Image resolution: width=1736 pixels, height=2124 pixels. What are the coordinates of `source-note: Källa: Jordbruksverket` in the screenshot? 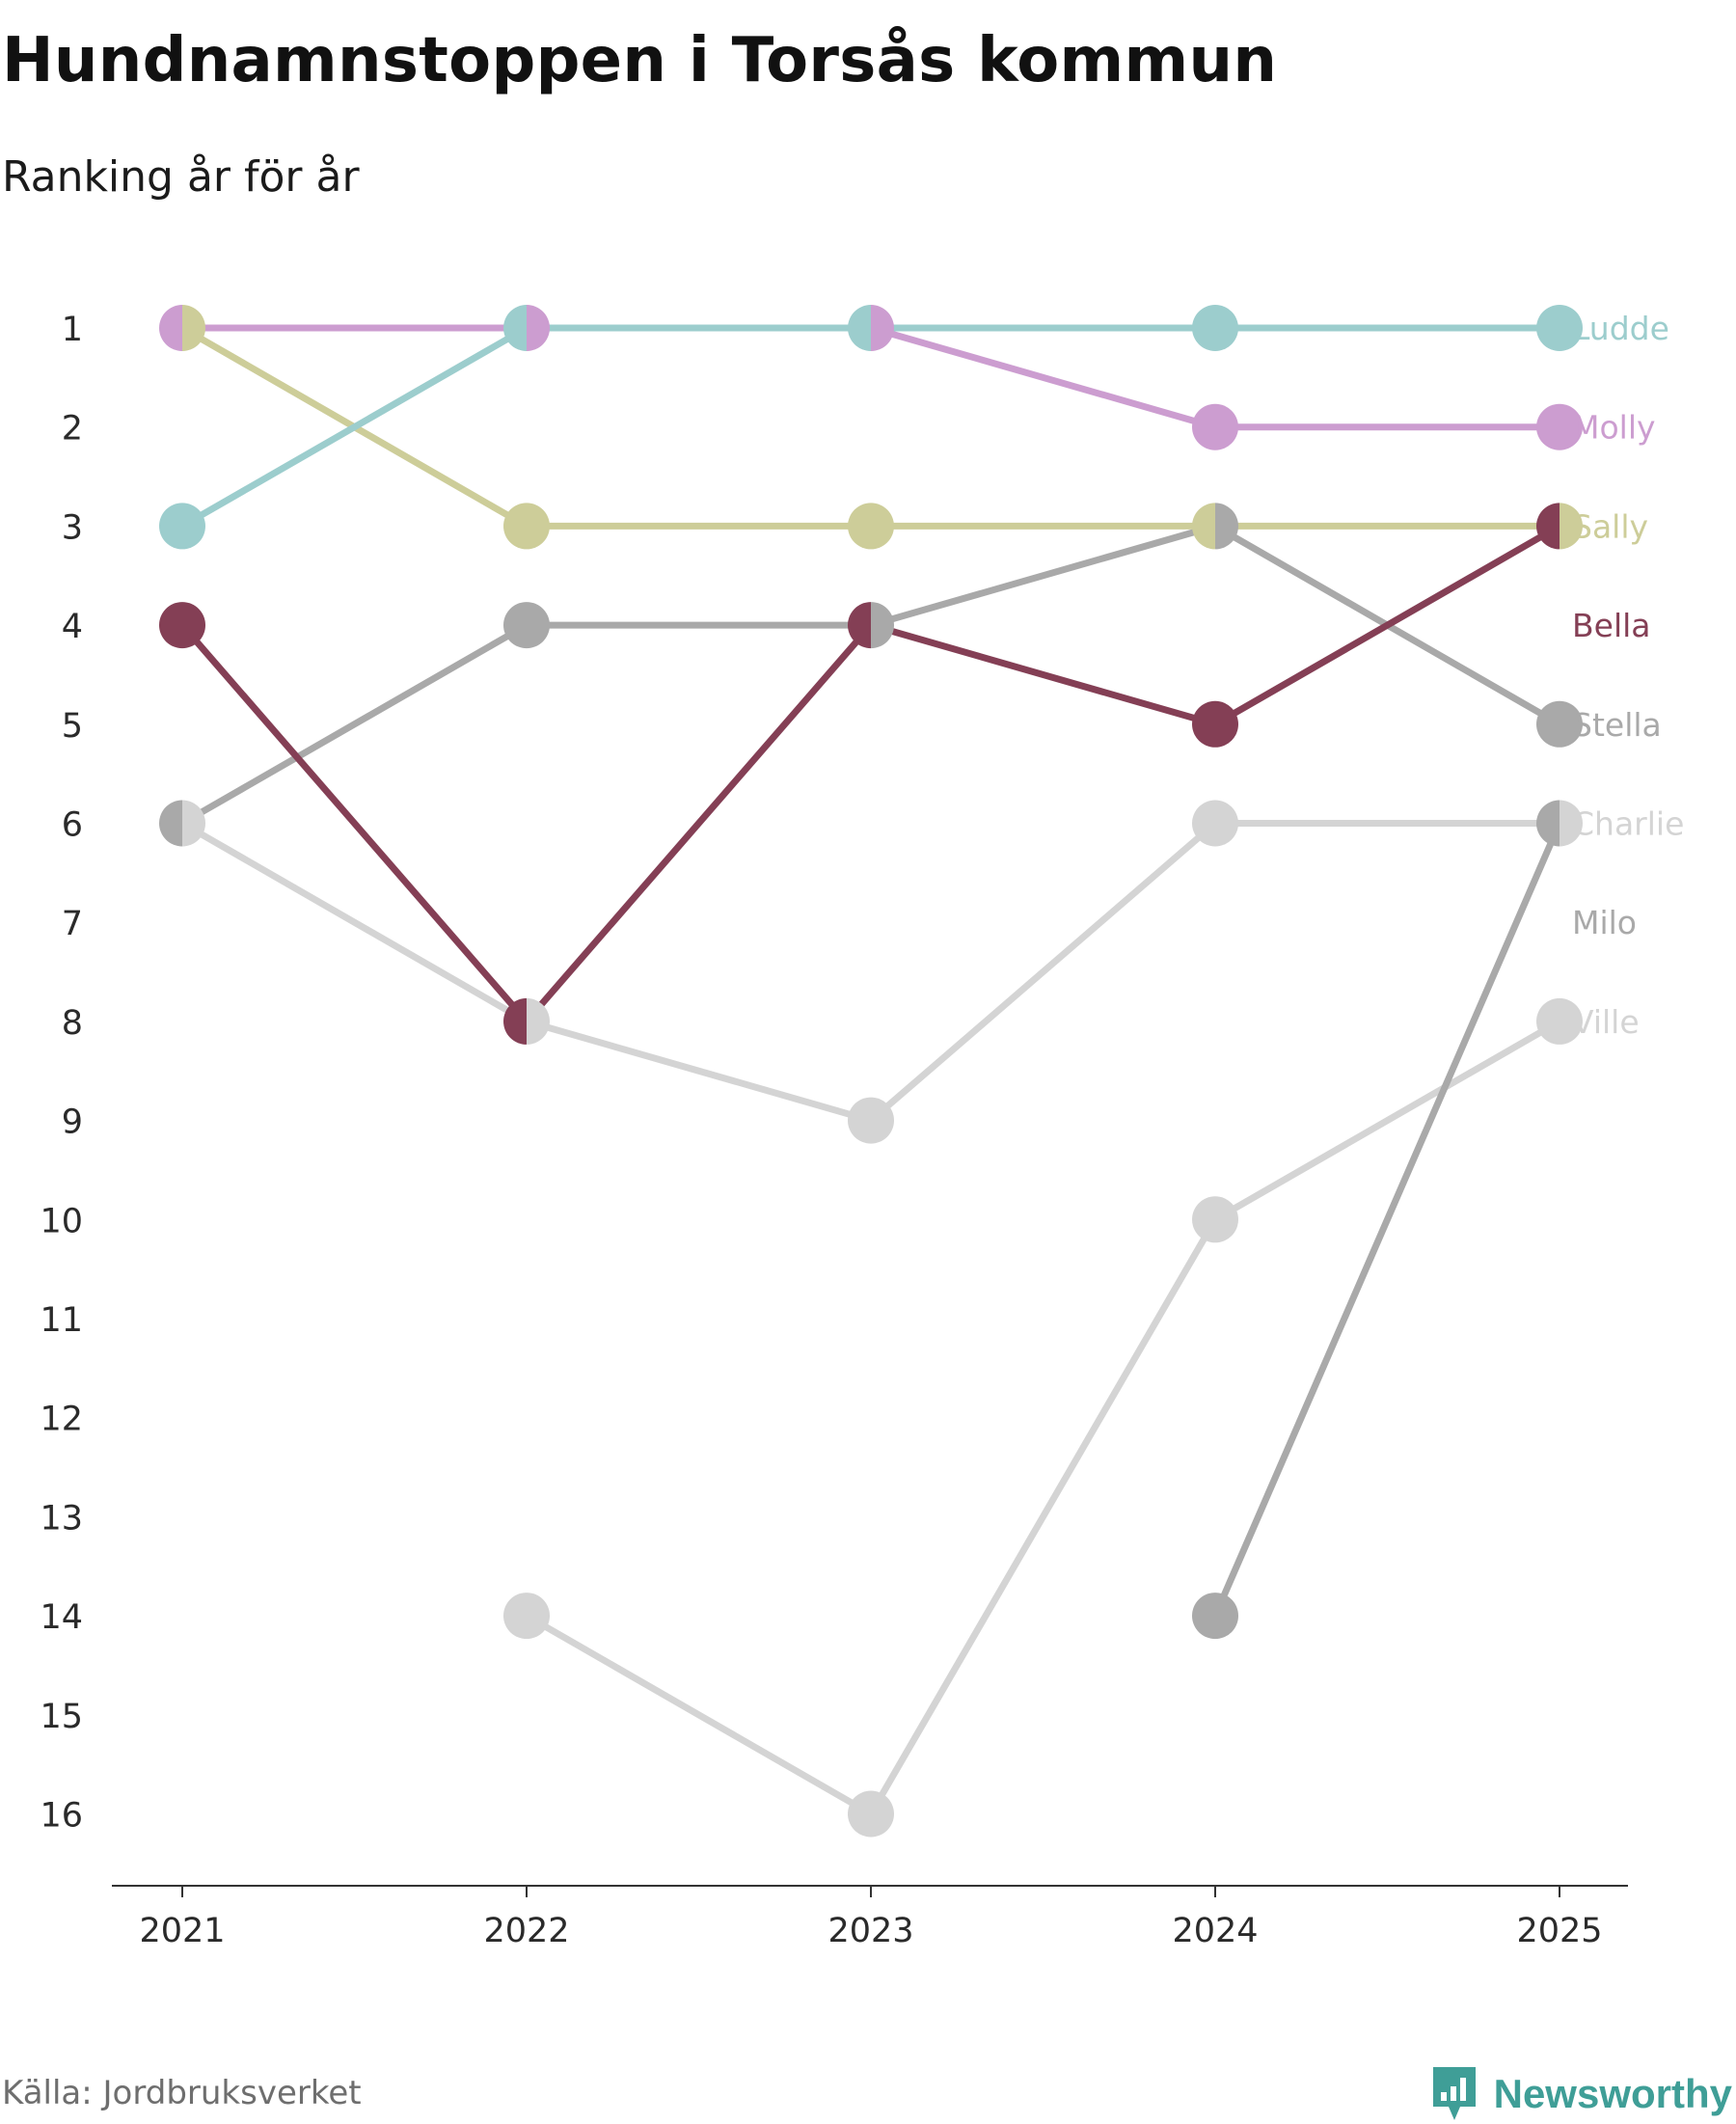 It's located at (182, 2093).